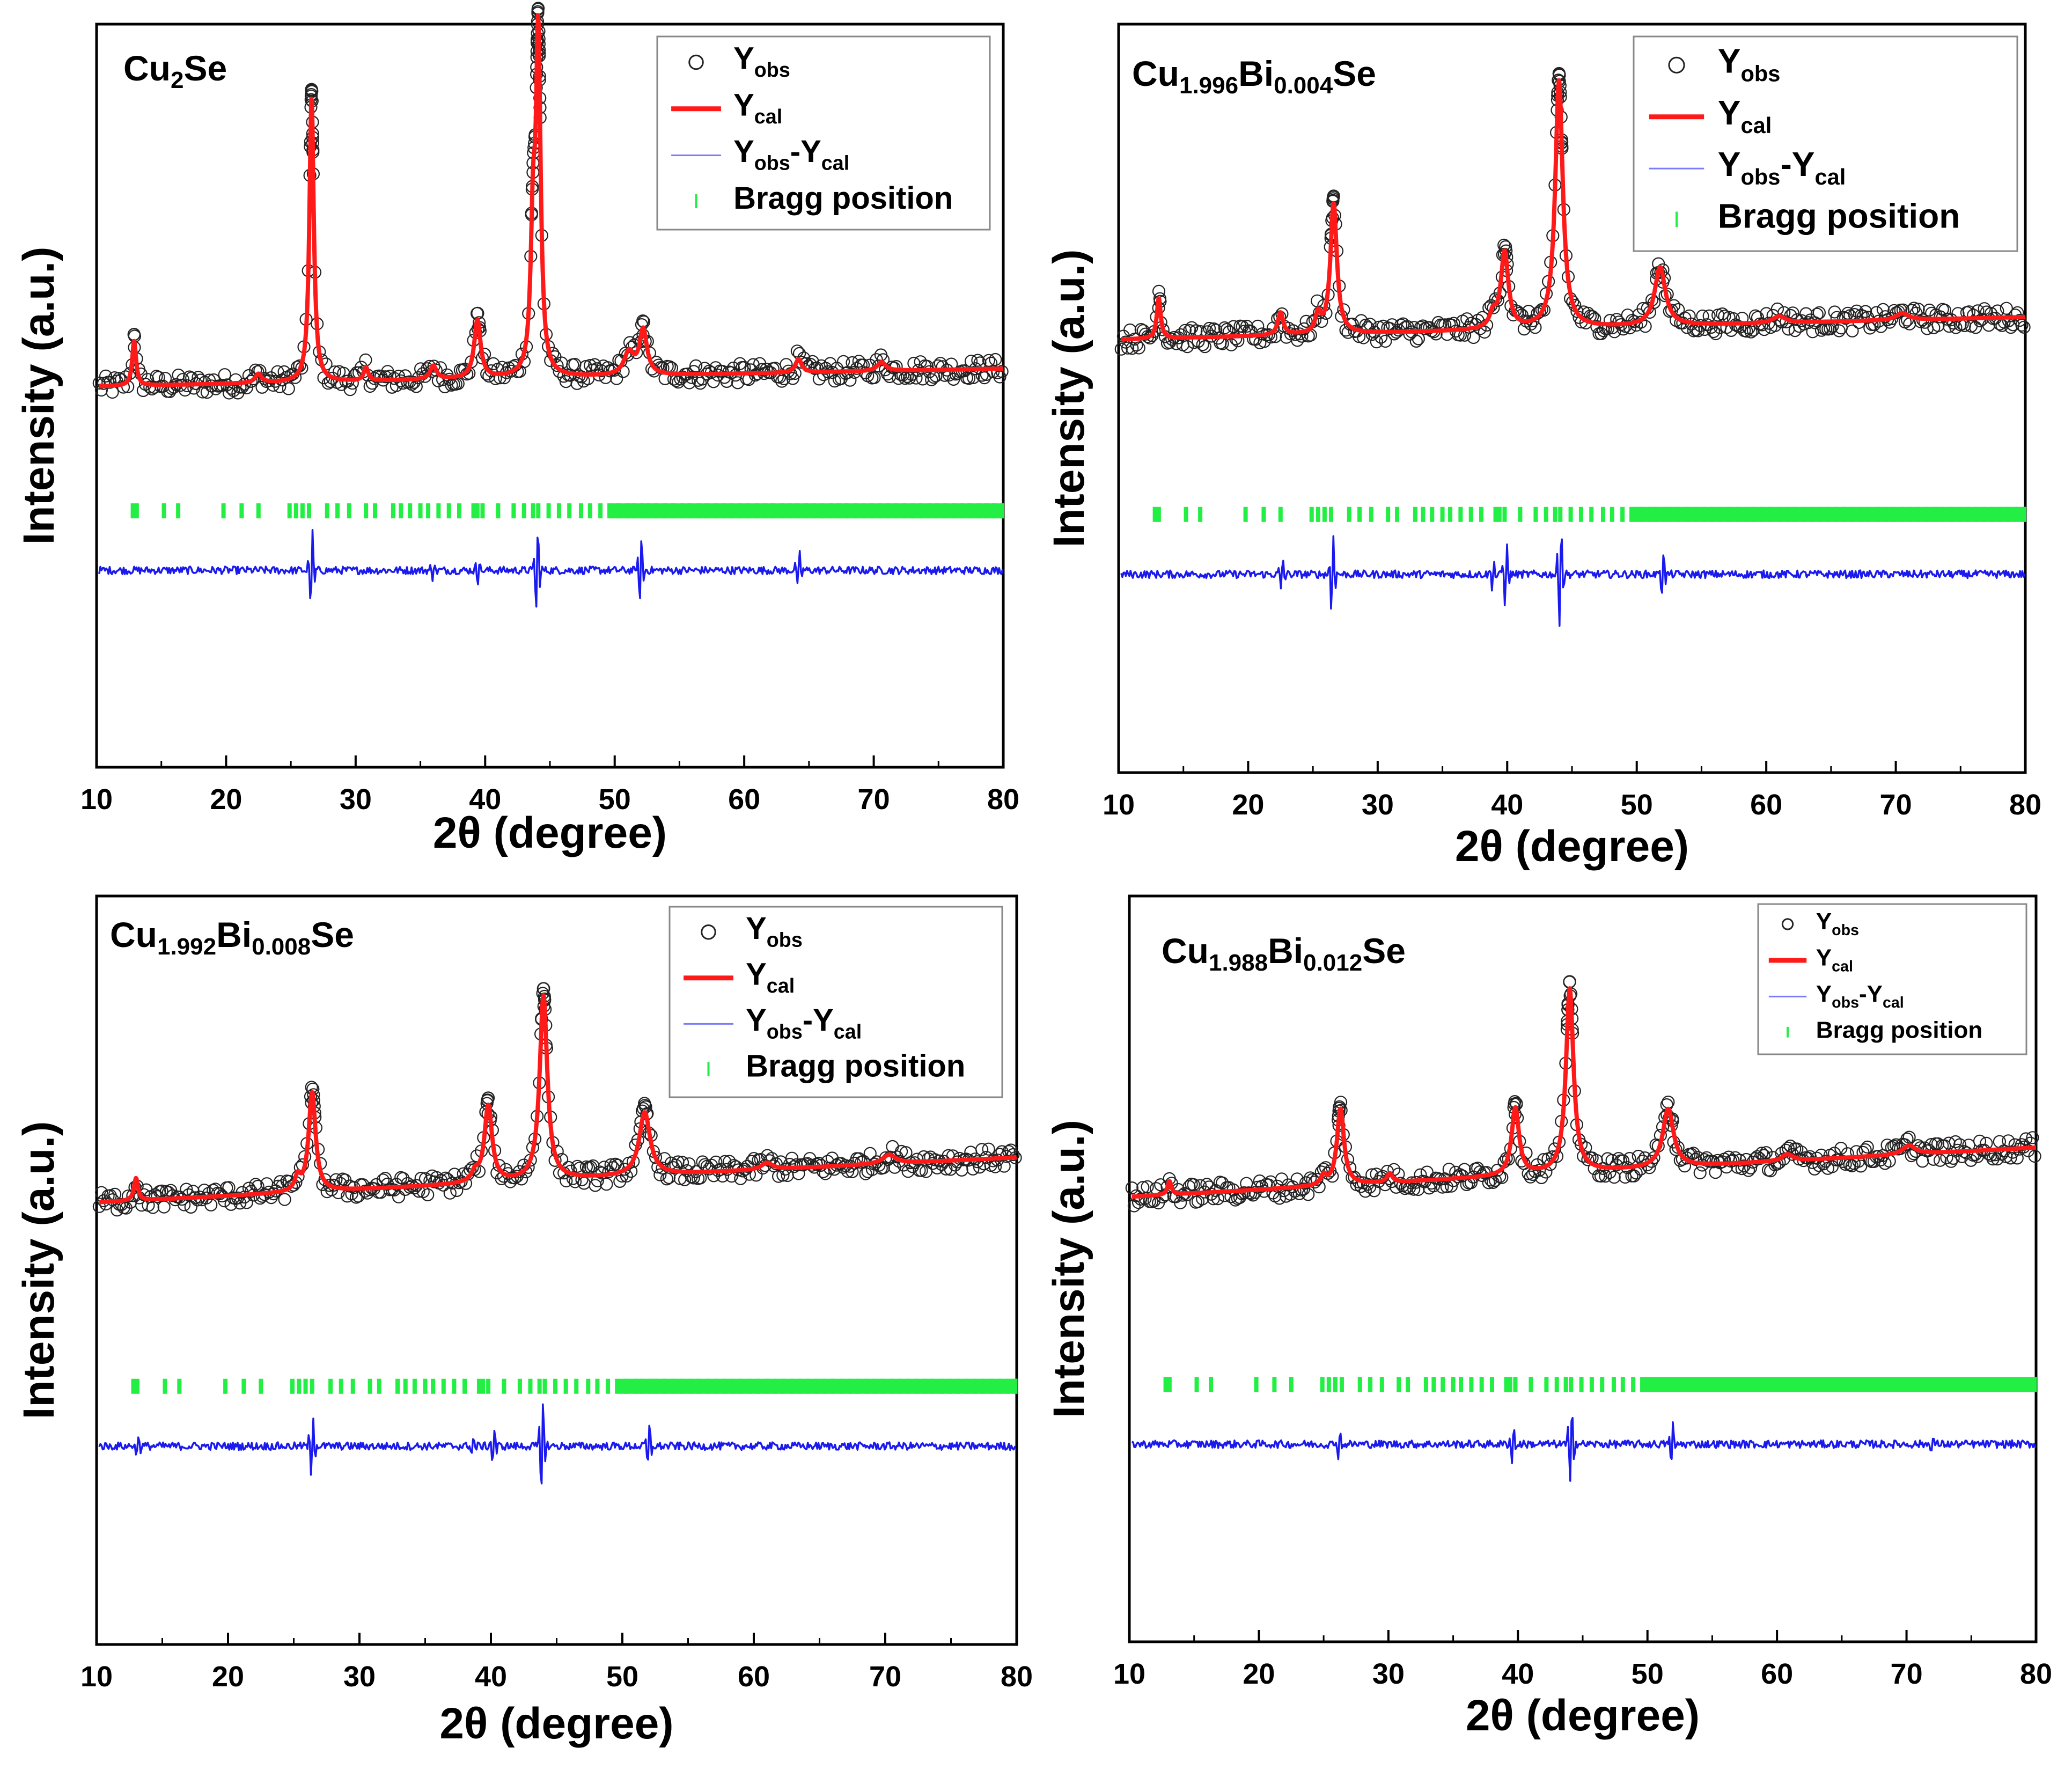 The height and width of the screenshot is (1777, 2072). Describe the element at coordinates (1259, 1674) in the screenshot. I see `x-tick-label: 20` at that location.